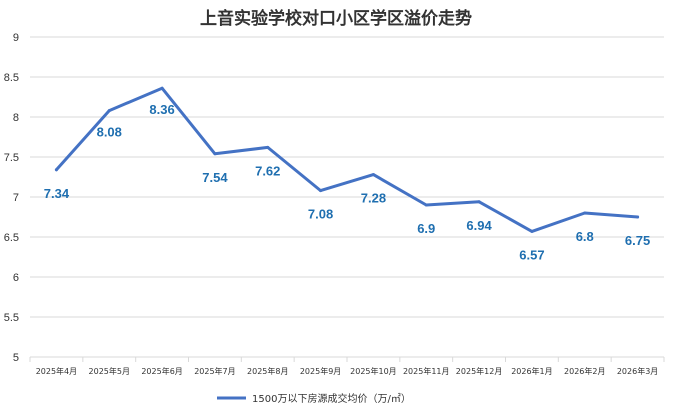  Describe the element at coordinates (11, 198) in the screenshot. I see `y-axis-ticks: 5 5.5 6 6.5 7 7.5 8 8.5 9` at that location.